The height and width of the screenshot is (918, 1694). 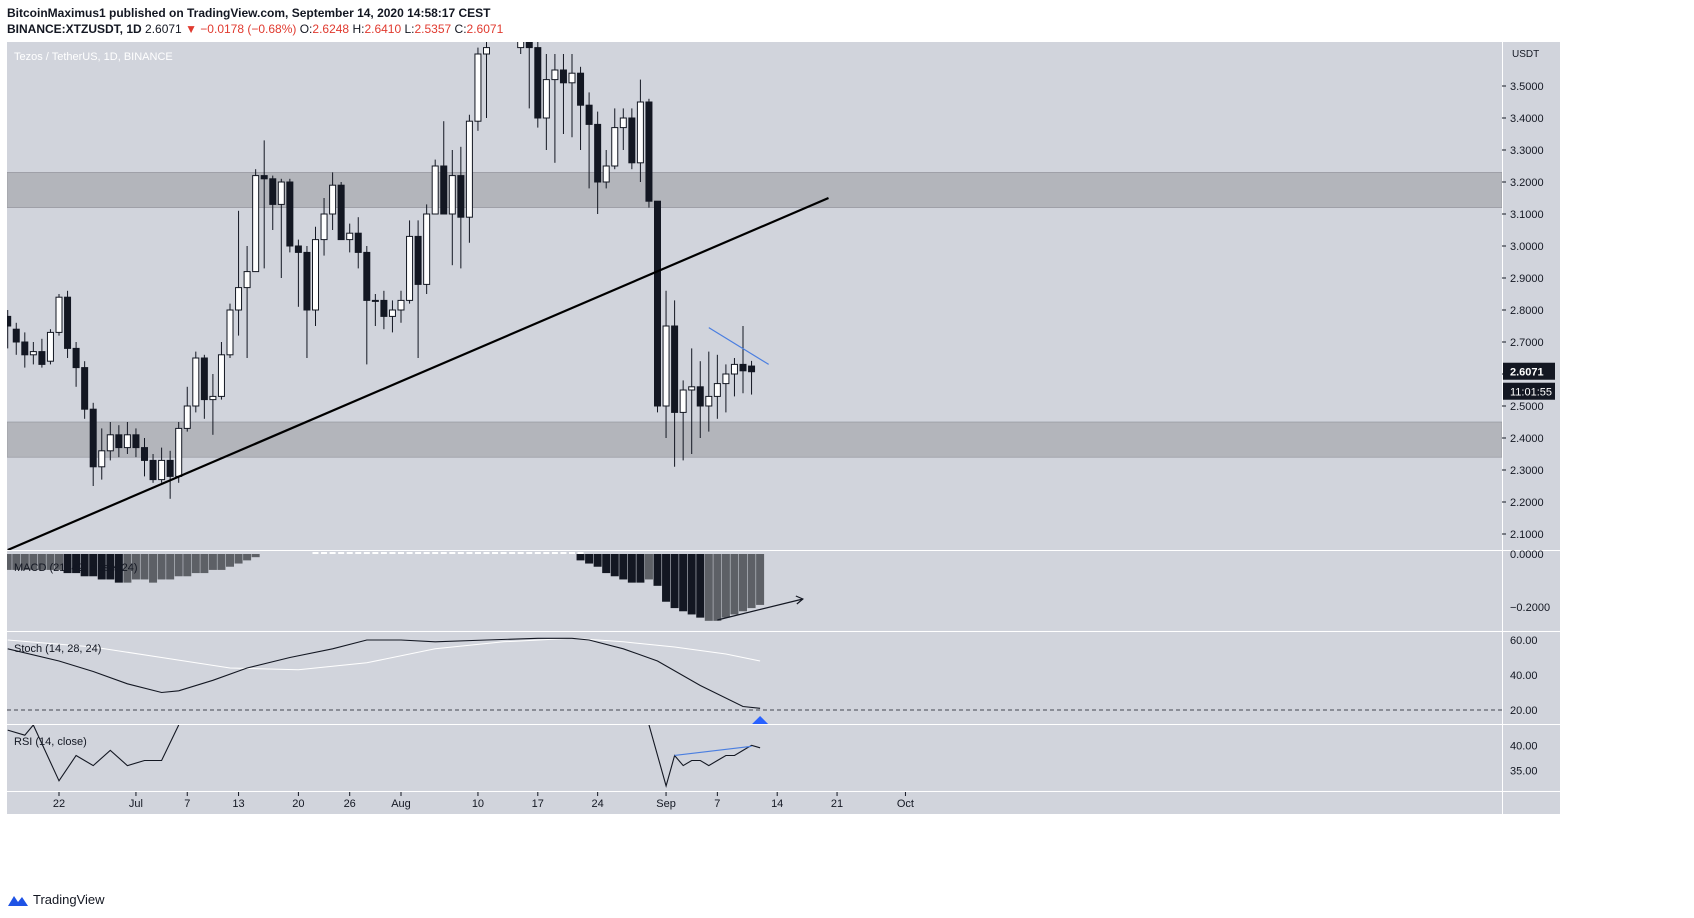 I want to click on macd-axis-bg, so click(x=1531, y=591).